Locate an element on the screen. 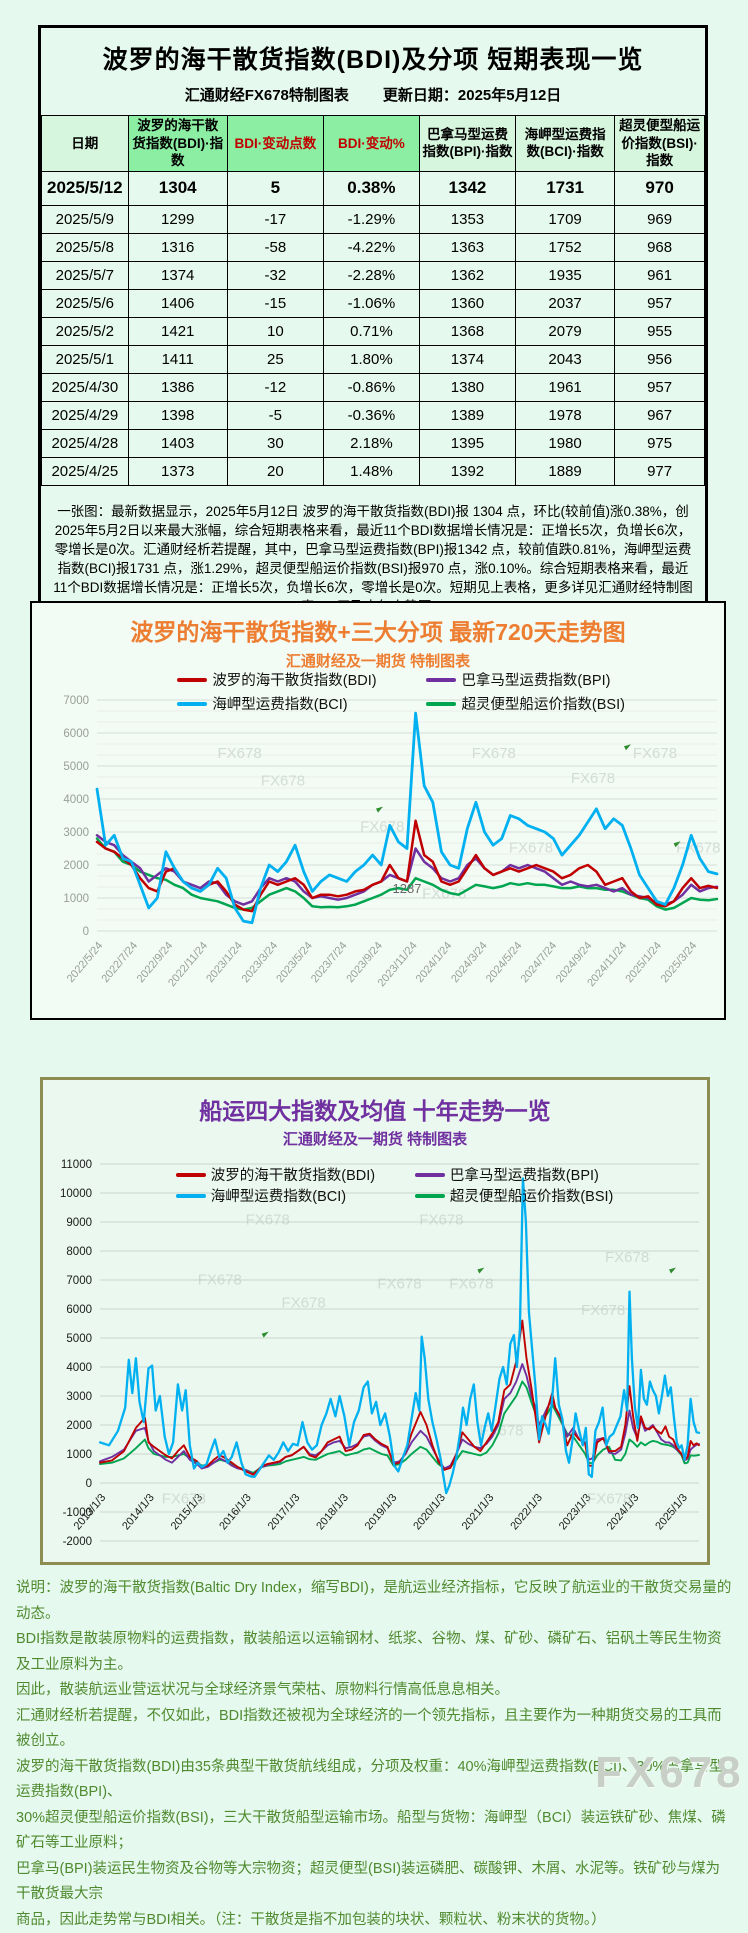 Image resolution: width=748 pixels, height=1933 pixels. chart-10year-title: 船运四大指数及均值 十年走势一览 is located at coordinates (375, 1109).